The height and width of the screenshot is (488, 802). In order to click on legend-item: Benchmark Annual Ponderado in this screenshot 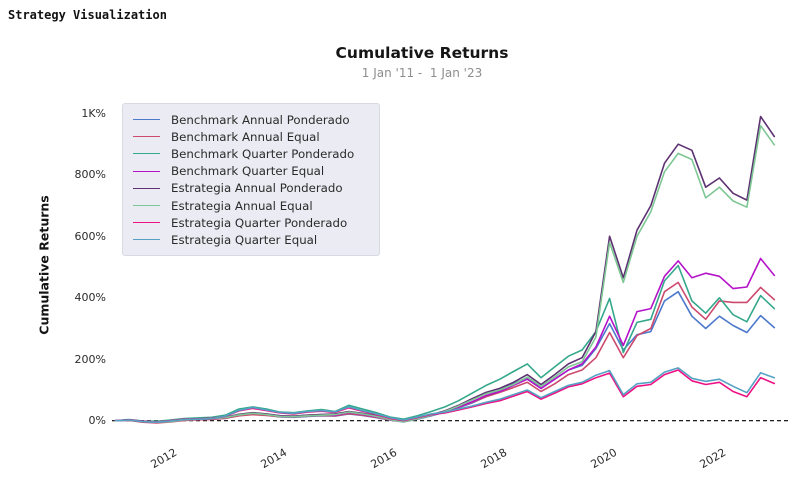, I will do `click(251, 119)`.